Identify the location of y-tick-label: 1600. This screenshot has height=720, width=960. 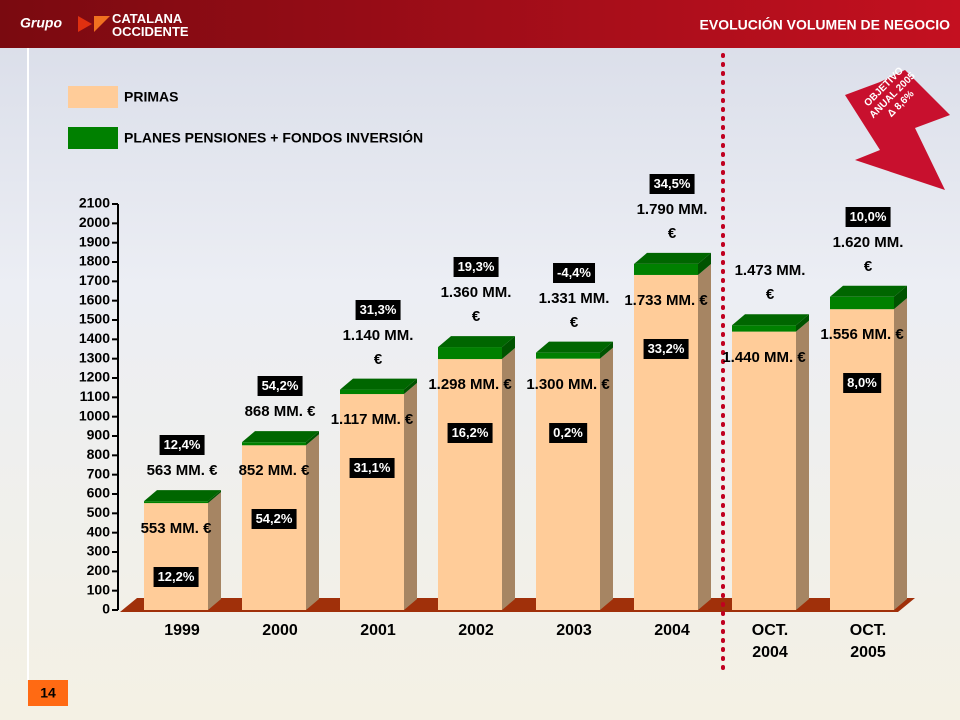
(94, 299).